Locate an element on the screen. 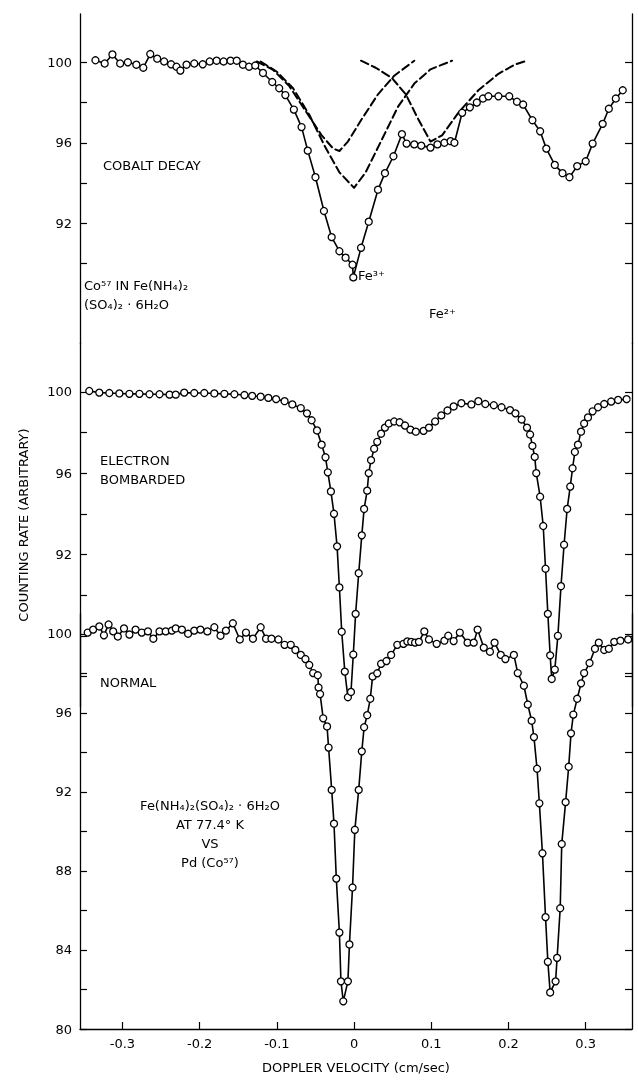  annotation: Fe(NH₄)₂(SO₄)₂ · 6H₂O AT 77.4° K VS Pd (Co⁵⁷) is located at coordinates (210, 834).